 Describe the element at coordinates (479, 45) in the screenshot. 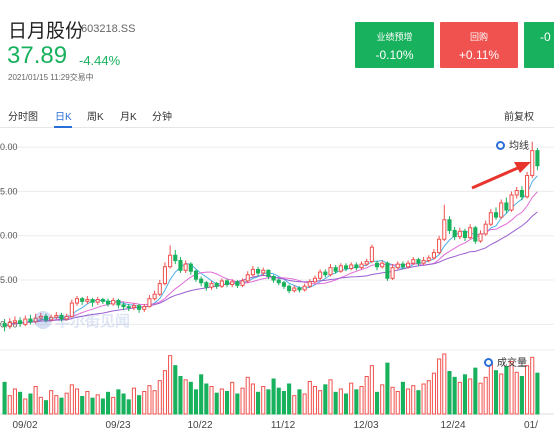

I see `tile-buyback: 回购 +0.11%` at that location.